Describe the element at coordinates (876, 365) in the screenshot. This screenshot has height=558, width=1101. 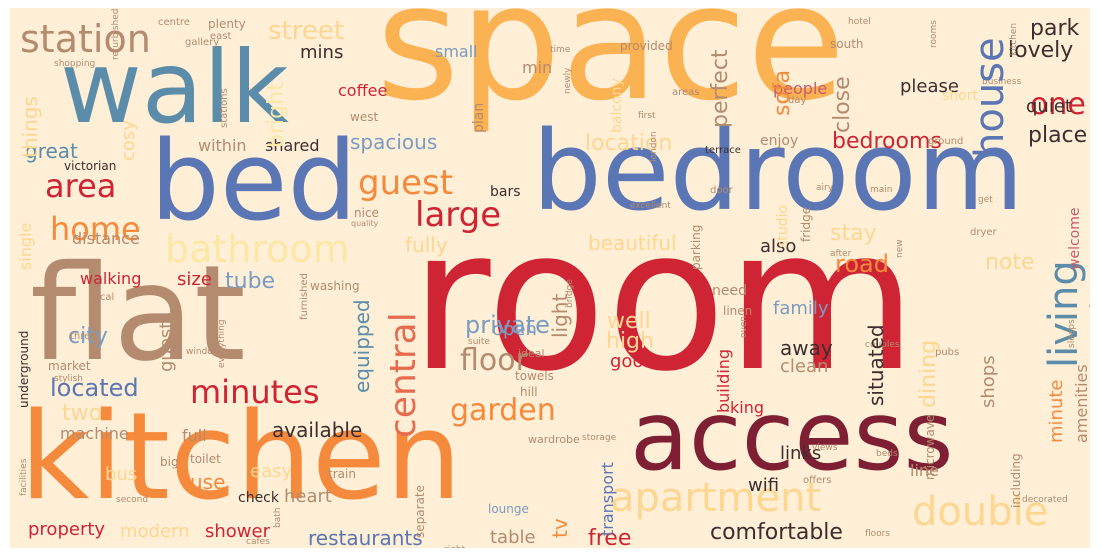
I see `word-situated: situated` at that location.